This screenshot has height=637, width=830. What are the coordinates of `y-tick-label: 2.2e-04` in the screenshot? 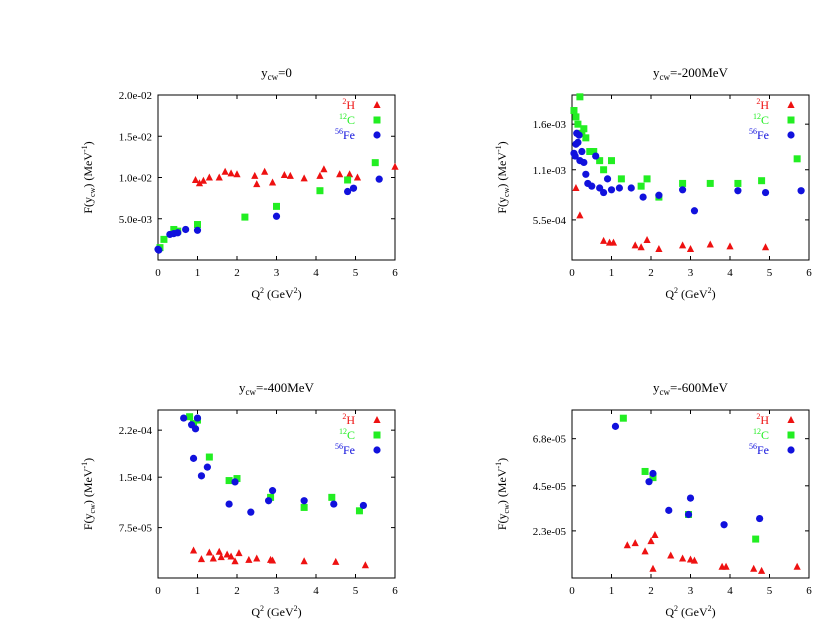 It's located at (136, 431).